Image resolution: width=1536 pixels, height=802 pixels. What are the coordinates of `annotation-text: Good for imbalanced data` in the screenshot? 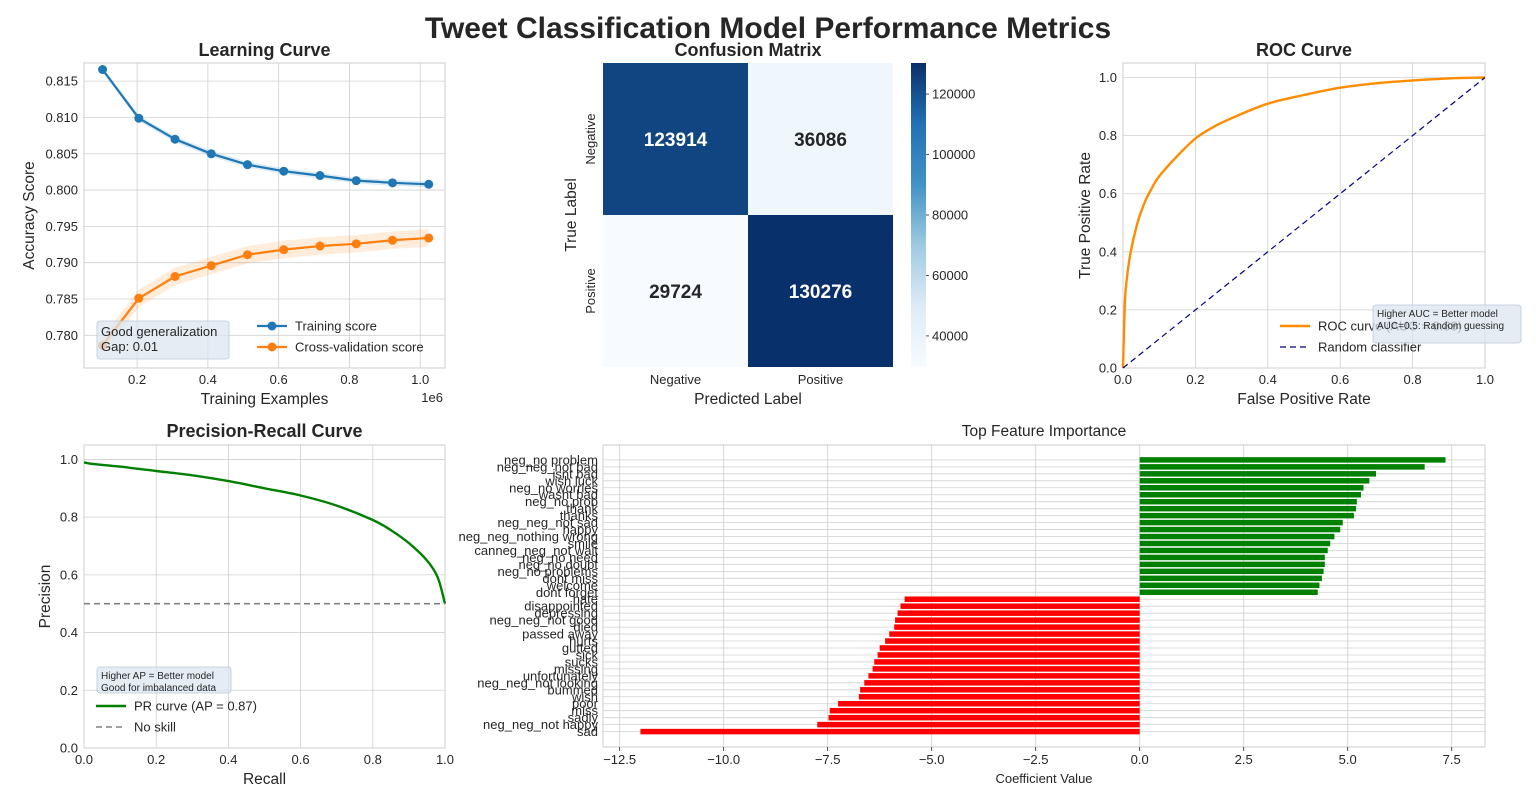 It's located at (159, 688).